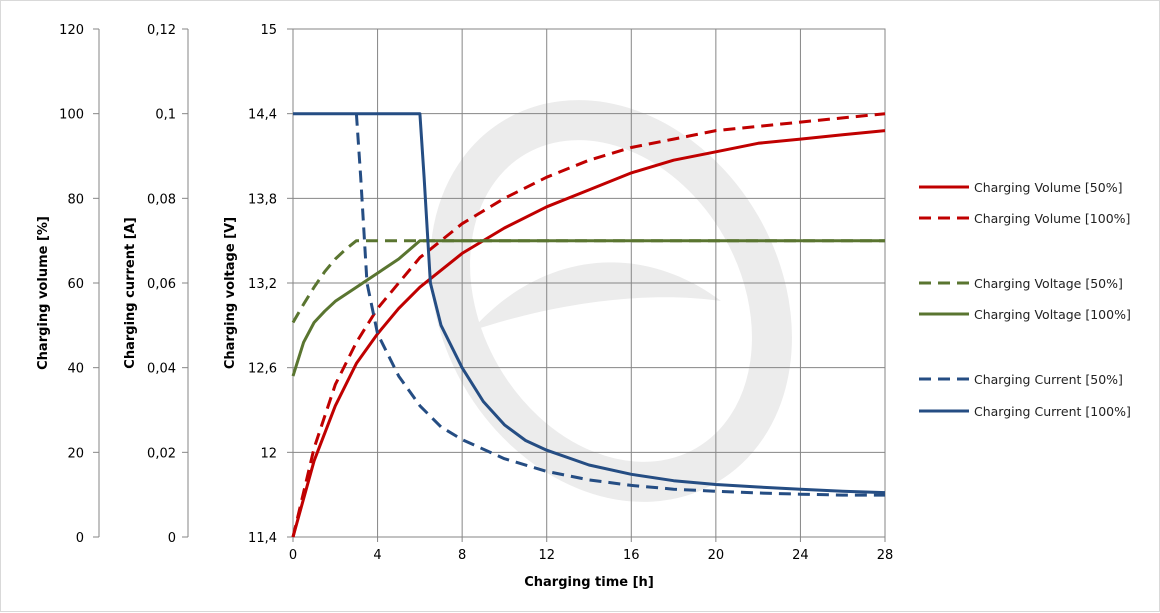 This screenshot has height=613, width=1160. What do you see at coordinates (268, 453) in the screenshot?
I see `y-tick-label: 12` at bounding box center [268, 453].